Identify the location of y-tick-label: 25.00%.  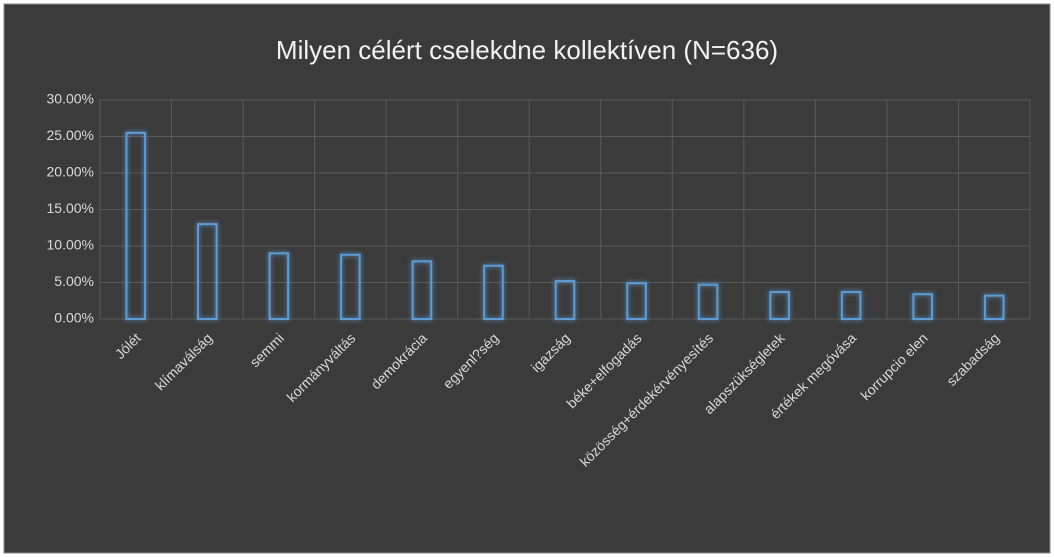
(70, 135).